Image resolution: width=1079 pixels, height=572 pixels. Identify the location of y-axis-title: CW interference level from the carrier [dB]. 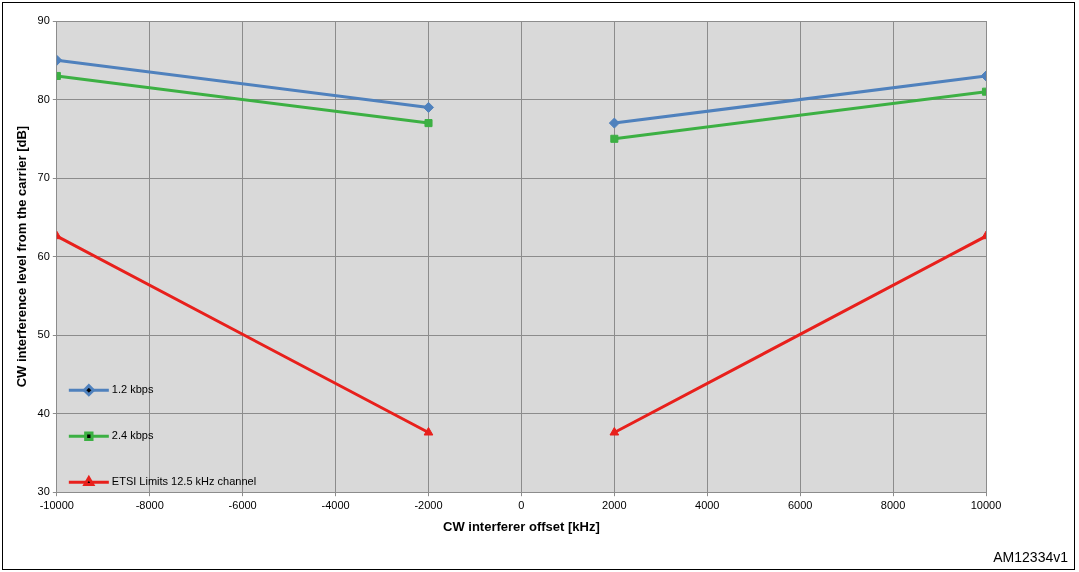
(22, 256).